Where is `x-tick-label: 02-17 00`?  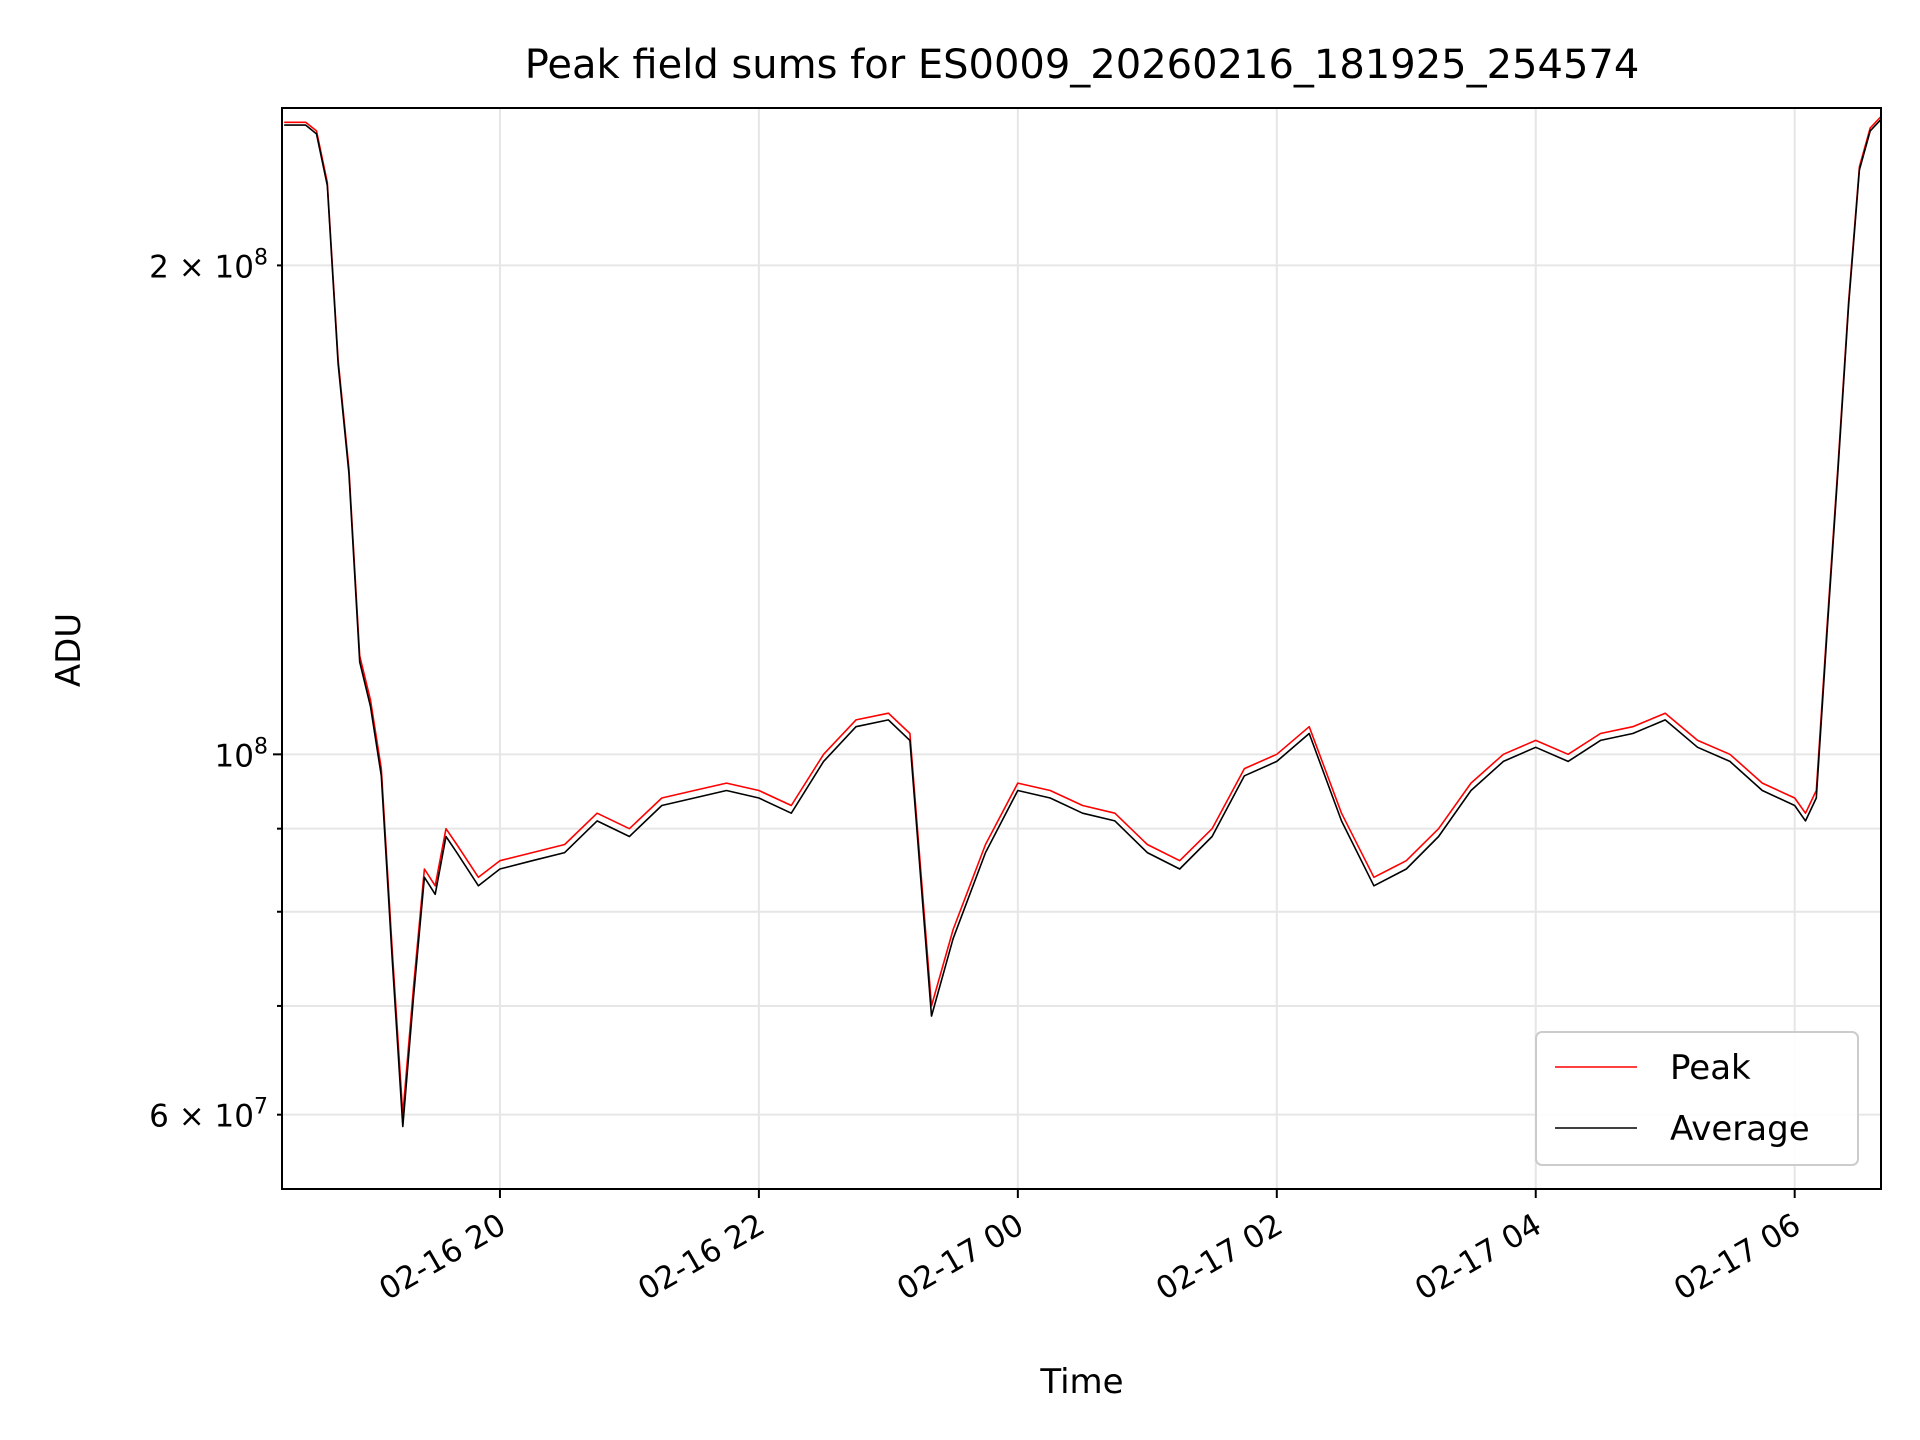 x-tick-label: 02-17 00 is located at coordinates (960, 1257).